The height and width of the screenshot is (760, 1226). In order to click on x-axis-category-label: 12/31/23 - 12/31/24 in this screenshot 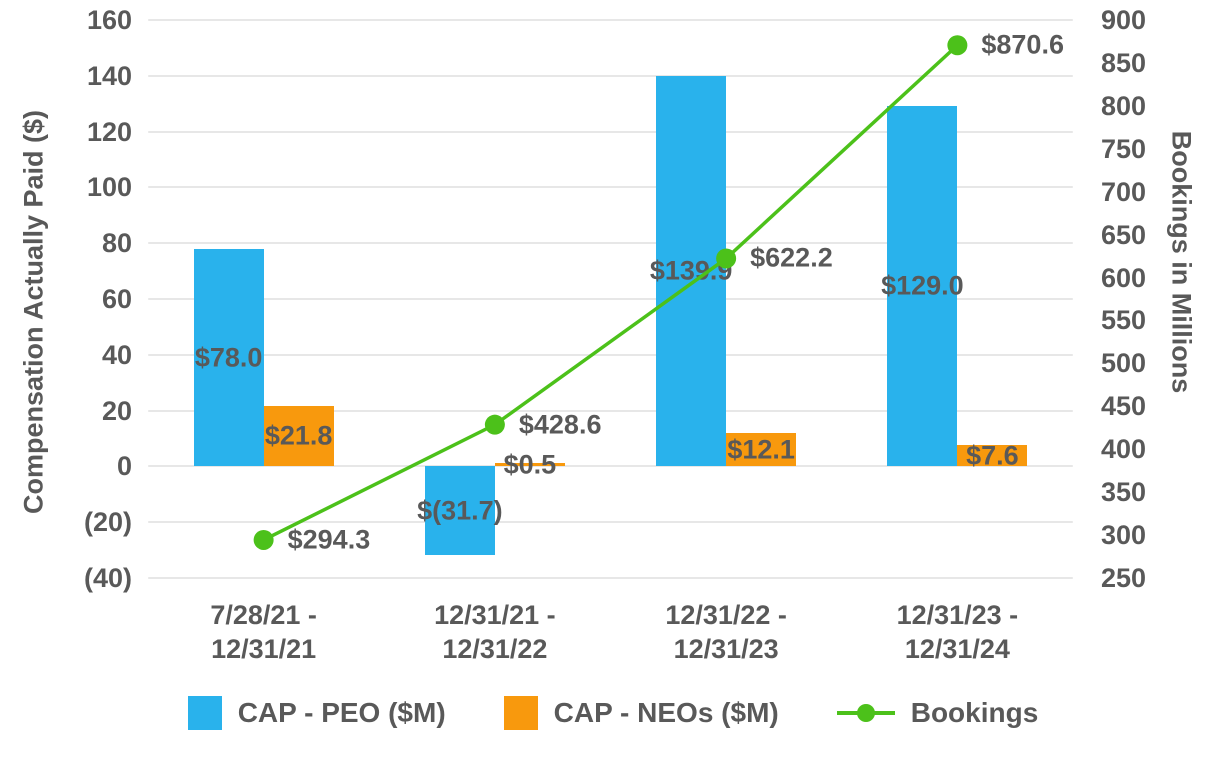, I will do `click(957, 632)`.